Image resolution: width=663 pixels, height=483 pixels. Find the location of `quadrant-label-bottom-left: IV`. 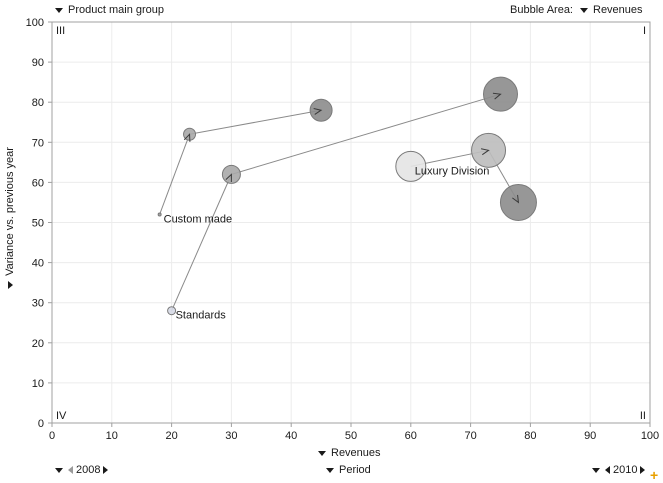

quadrant-label-bottom-left: IV is located at coordinates (61, 416).